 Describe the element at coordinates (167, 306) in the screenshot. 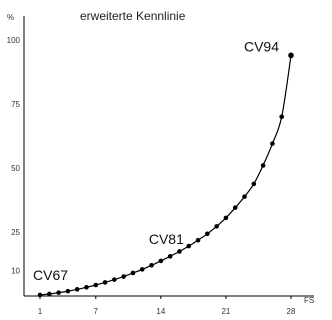

I see `x-tick-labels: 1 7 14 21 28` at that location.